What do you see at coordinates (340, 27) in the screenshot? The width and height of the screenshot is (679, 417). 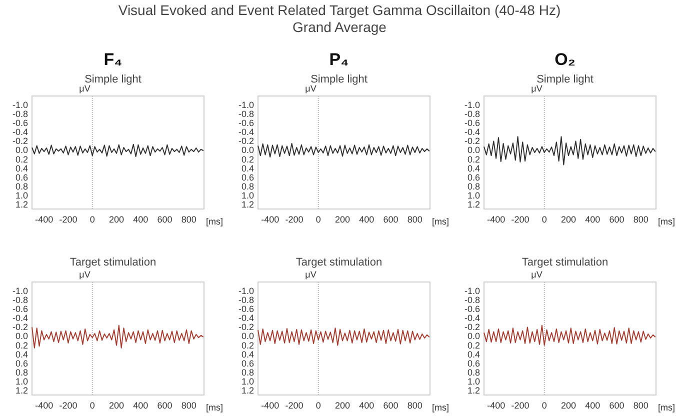 I see `text: Grand Average` at bounding box center [340, 27].